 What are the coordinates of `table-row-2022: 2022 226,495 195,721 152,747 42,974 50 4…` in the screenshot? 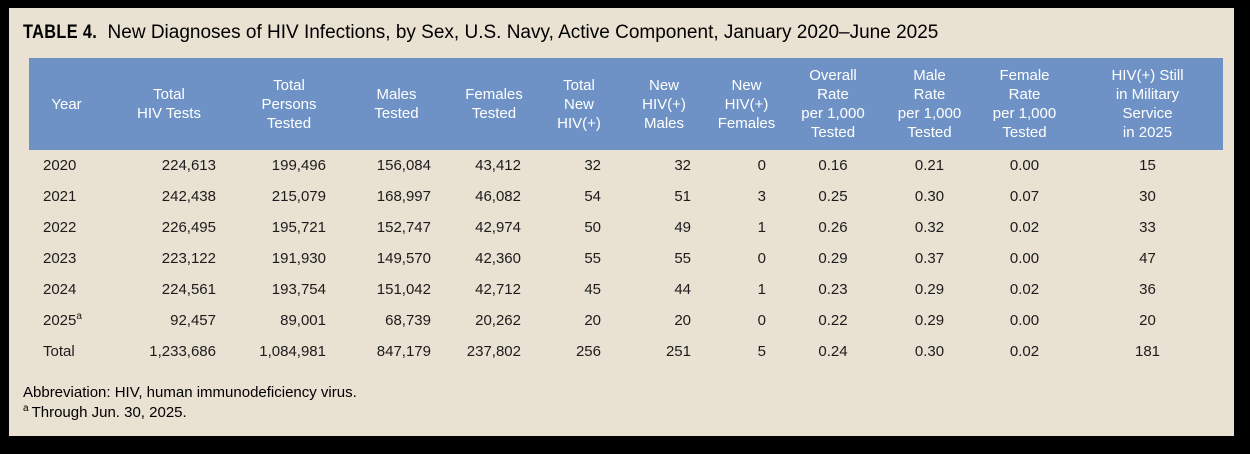 It's located at (626, 227).